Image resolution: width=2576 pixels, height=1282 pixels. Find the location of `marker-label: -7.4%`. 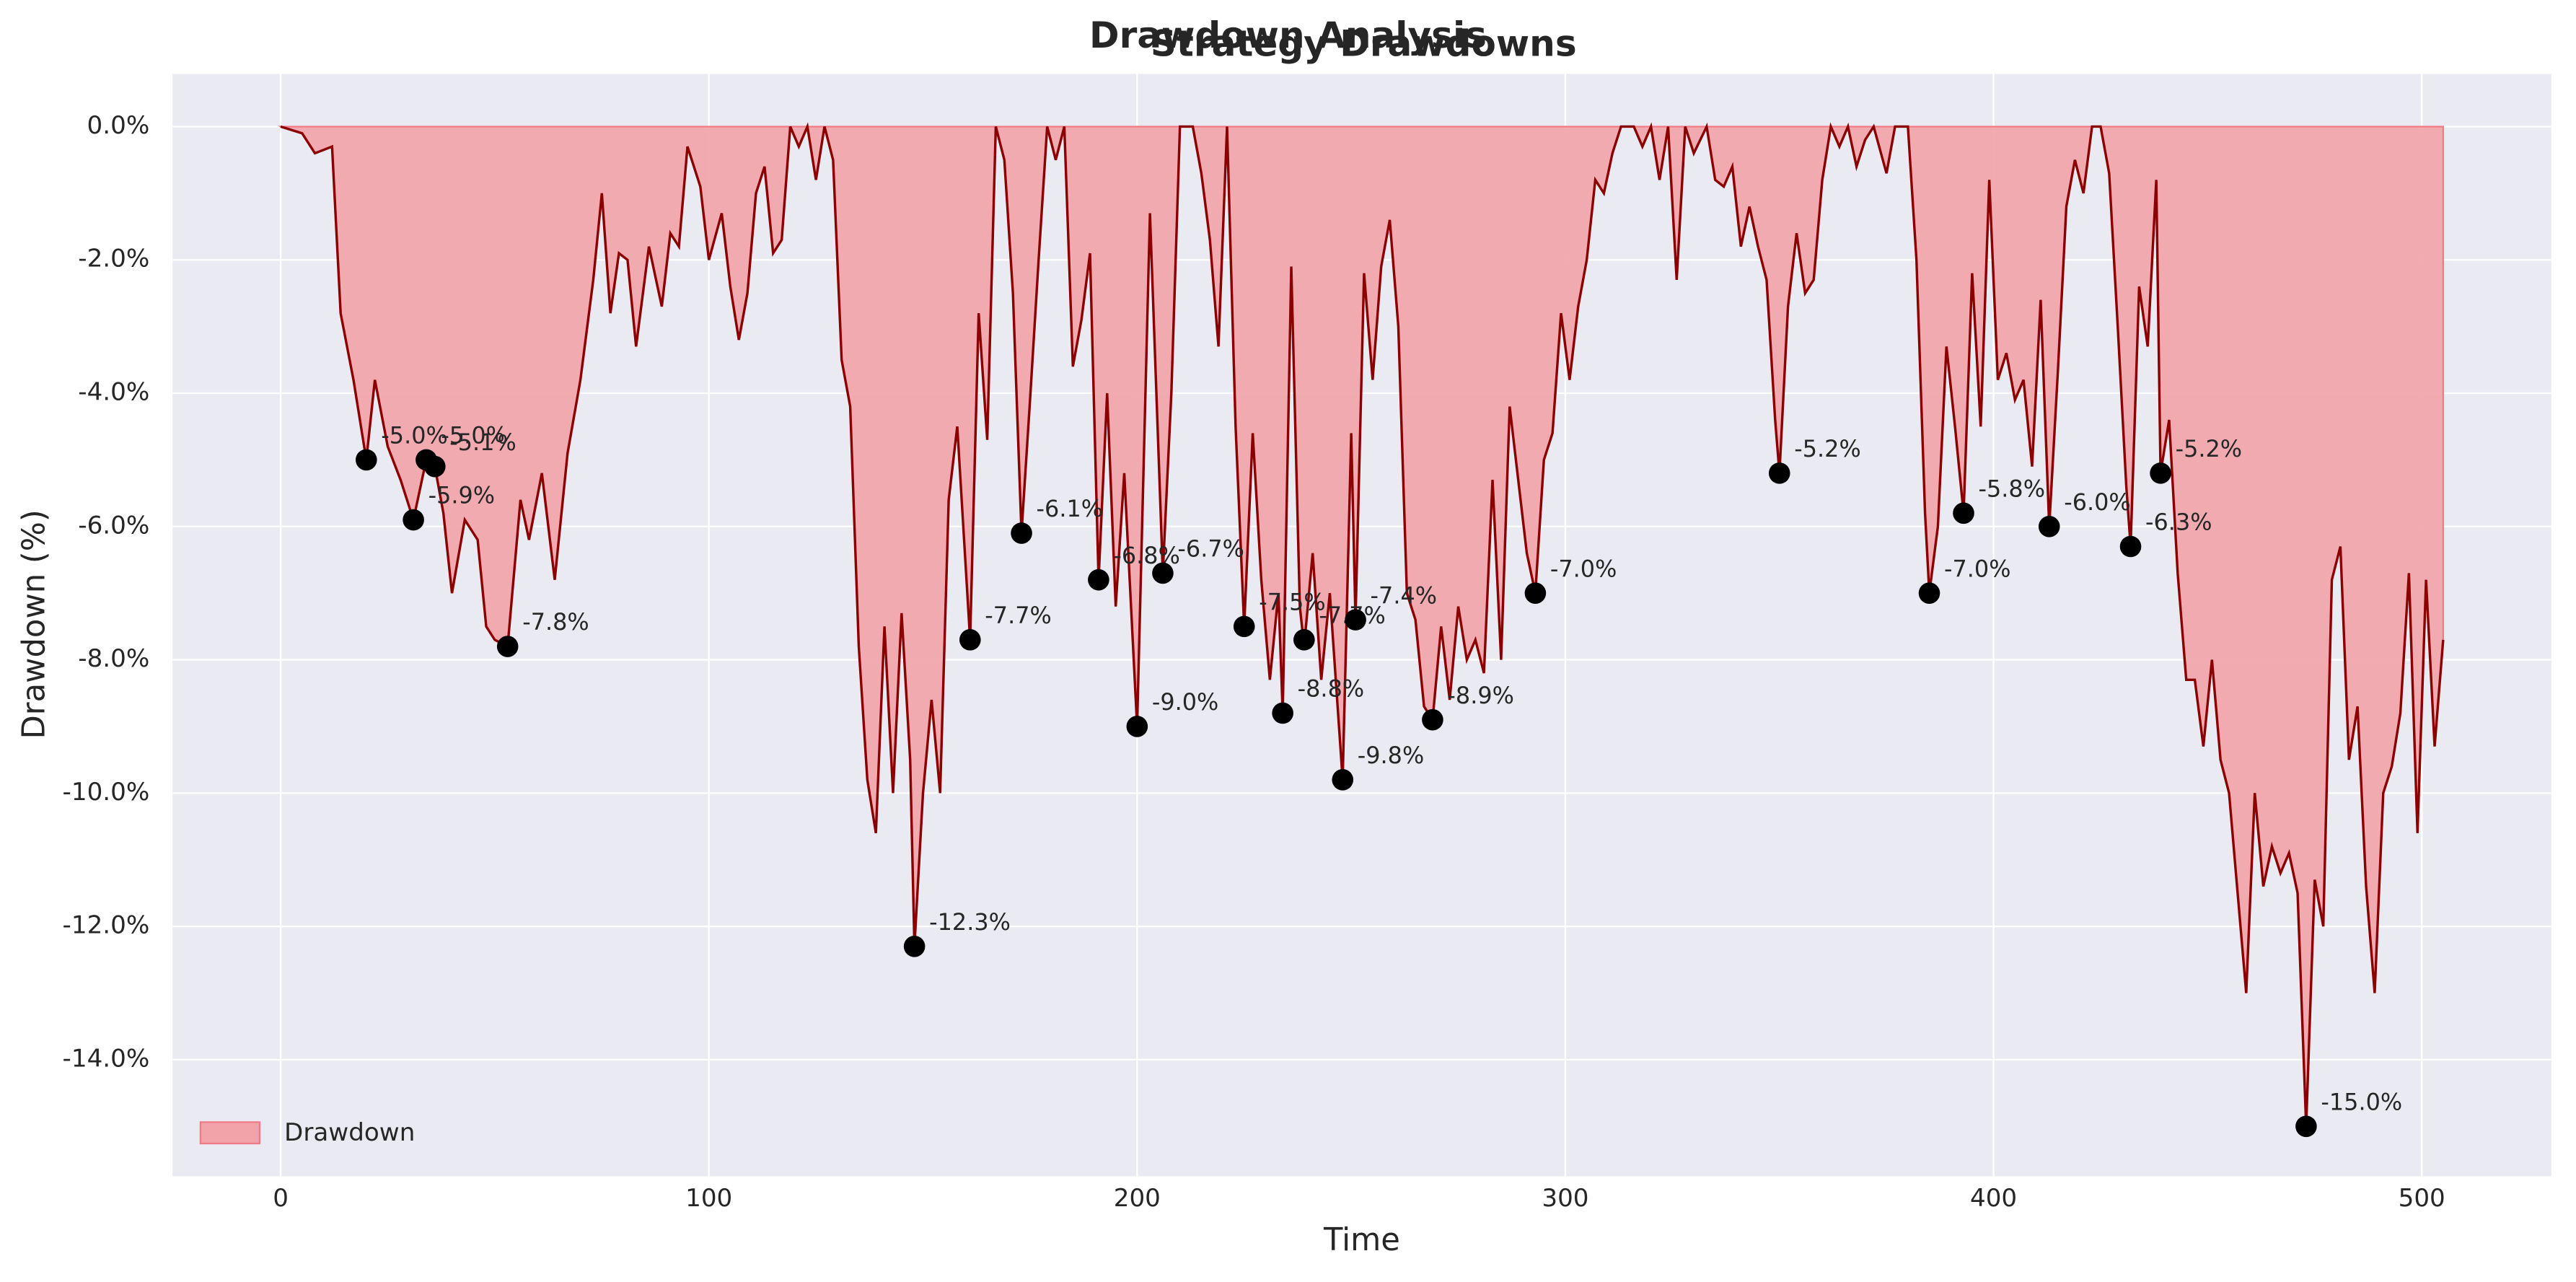

marker-label: -7.4% is located at coordinates (1404, 595).